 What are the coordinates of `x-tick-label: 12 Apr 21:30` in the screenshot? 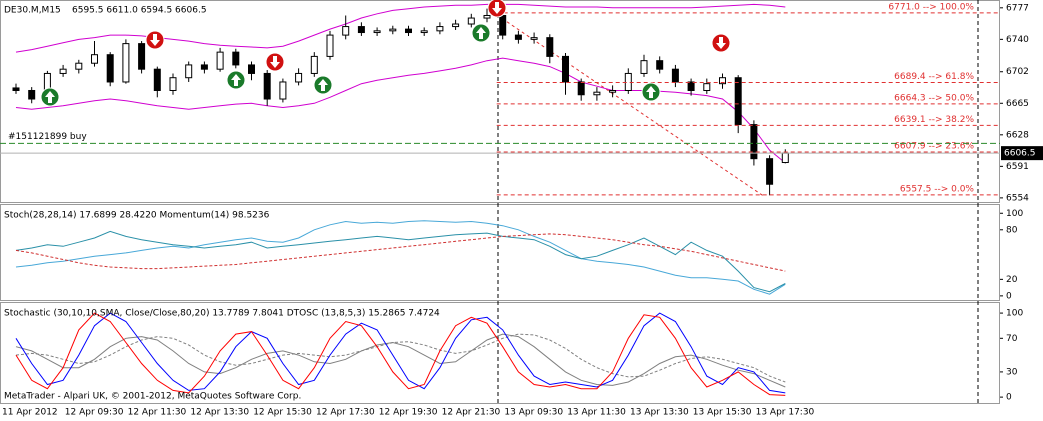 It's located at (471, 413).